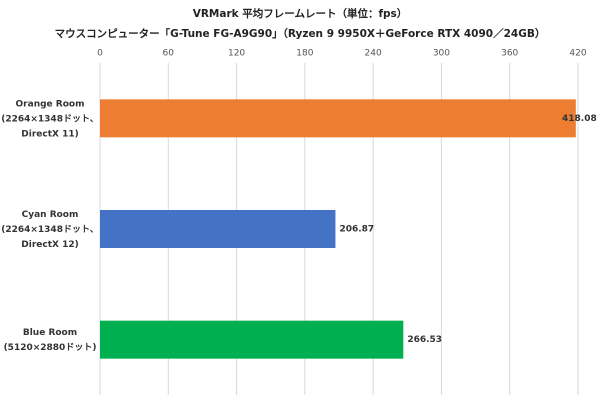 The height and width of the screenshot is (400, 600). I want to click on value-label: 418.08, so click(579, 119).